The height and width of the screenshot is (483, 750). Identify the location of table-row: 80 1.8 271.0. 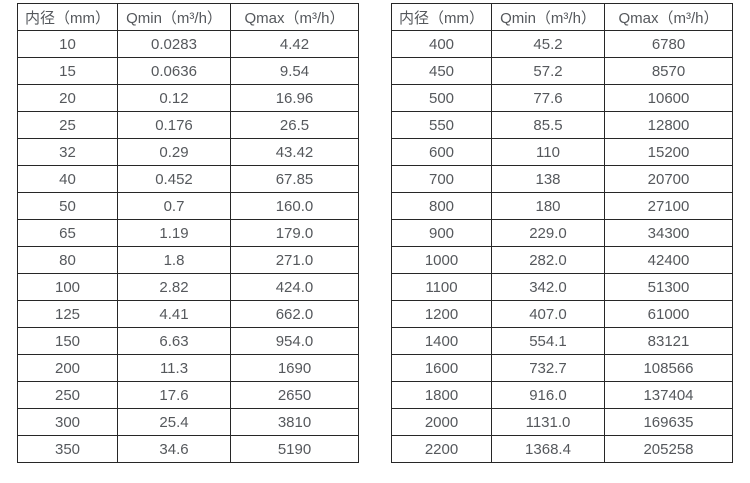
(188, 260).